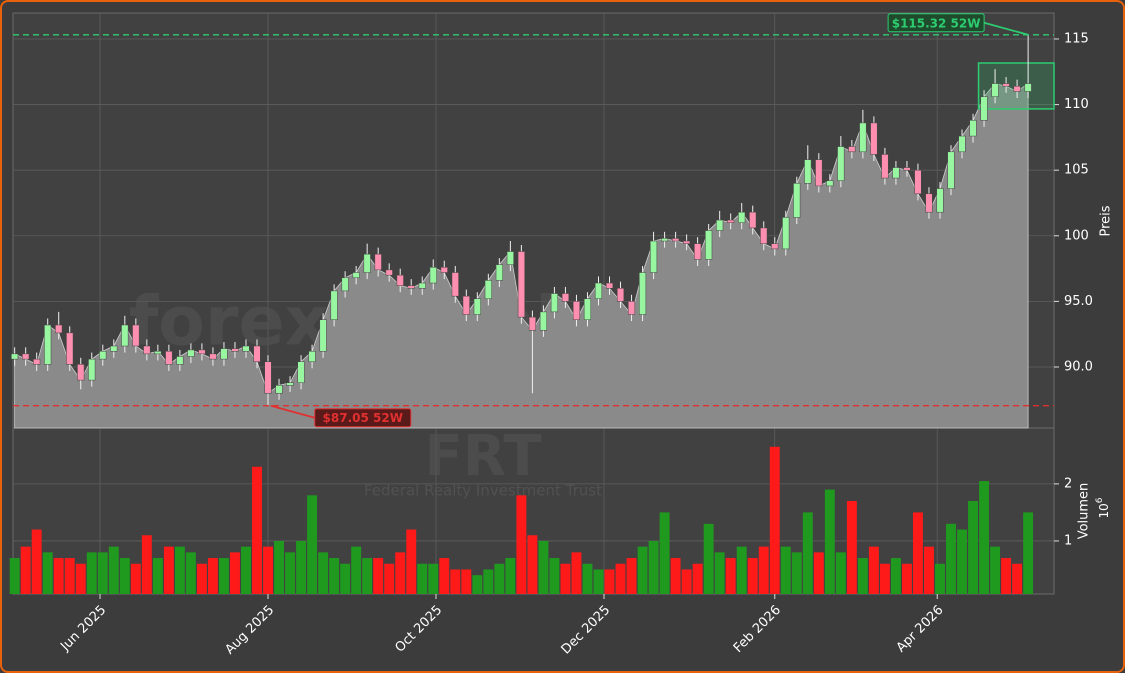 The height and width of the screenshot is (673, 1125). What do you see at coordinates (1068, 483) in the screenshot?
I see `y-tick-label: 2` at bounding box center [1068, 483].